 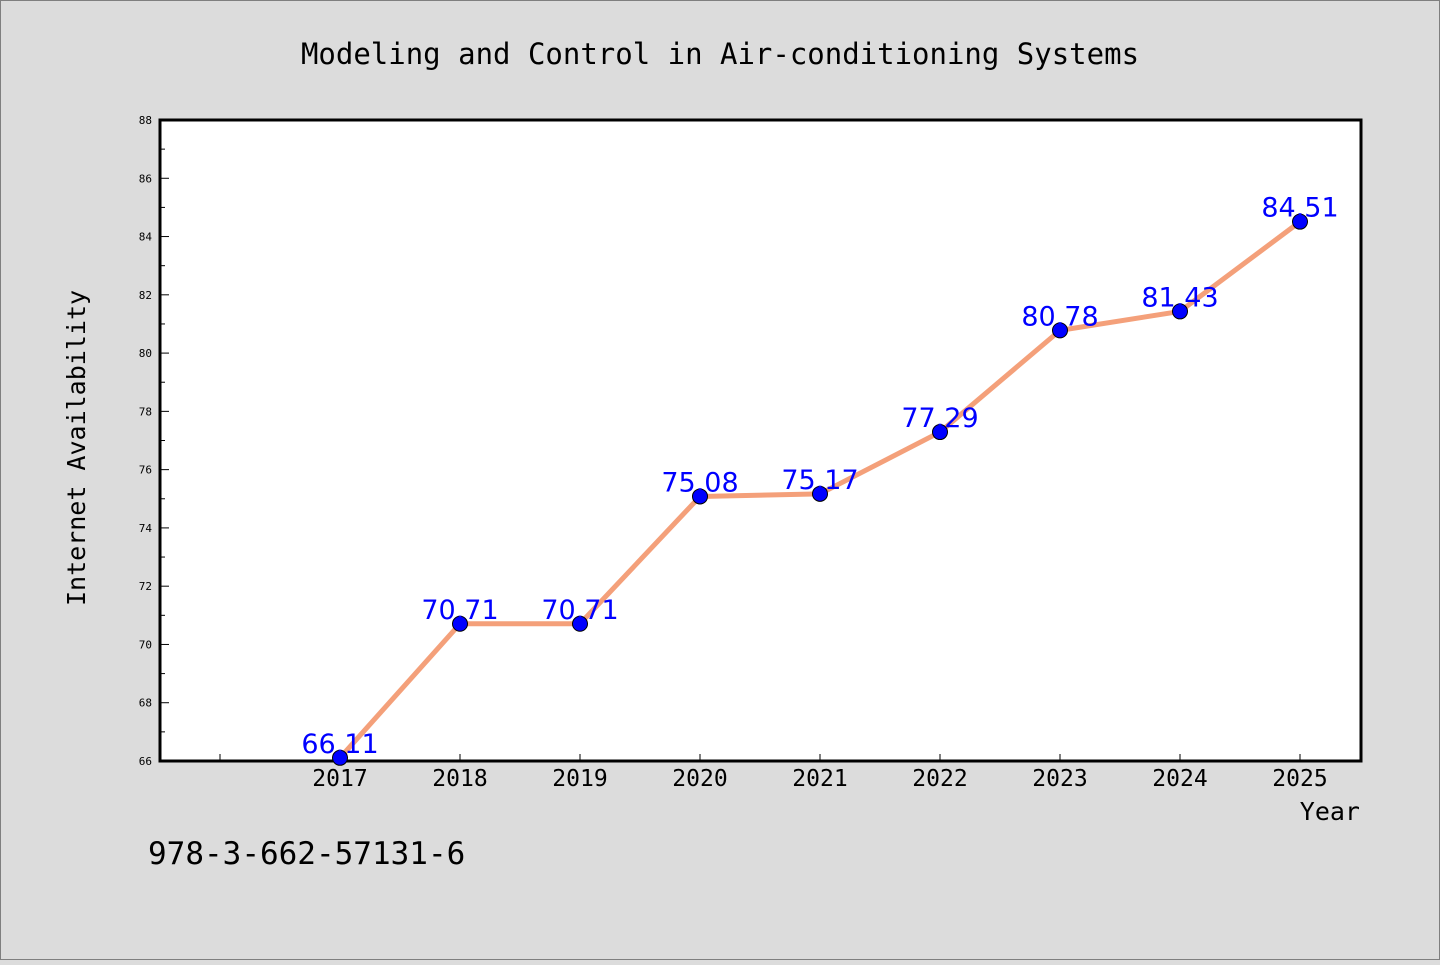 I want to click on y-tick-label: 68, so click(x=145, y=703).